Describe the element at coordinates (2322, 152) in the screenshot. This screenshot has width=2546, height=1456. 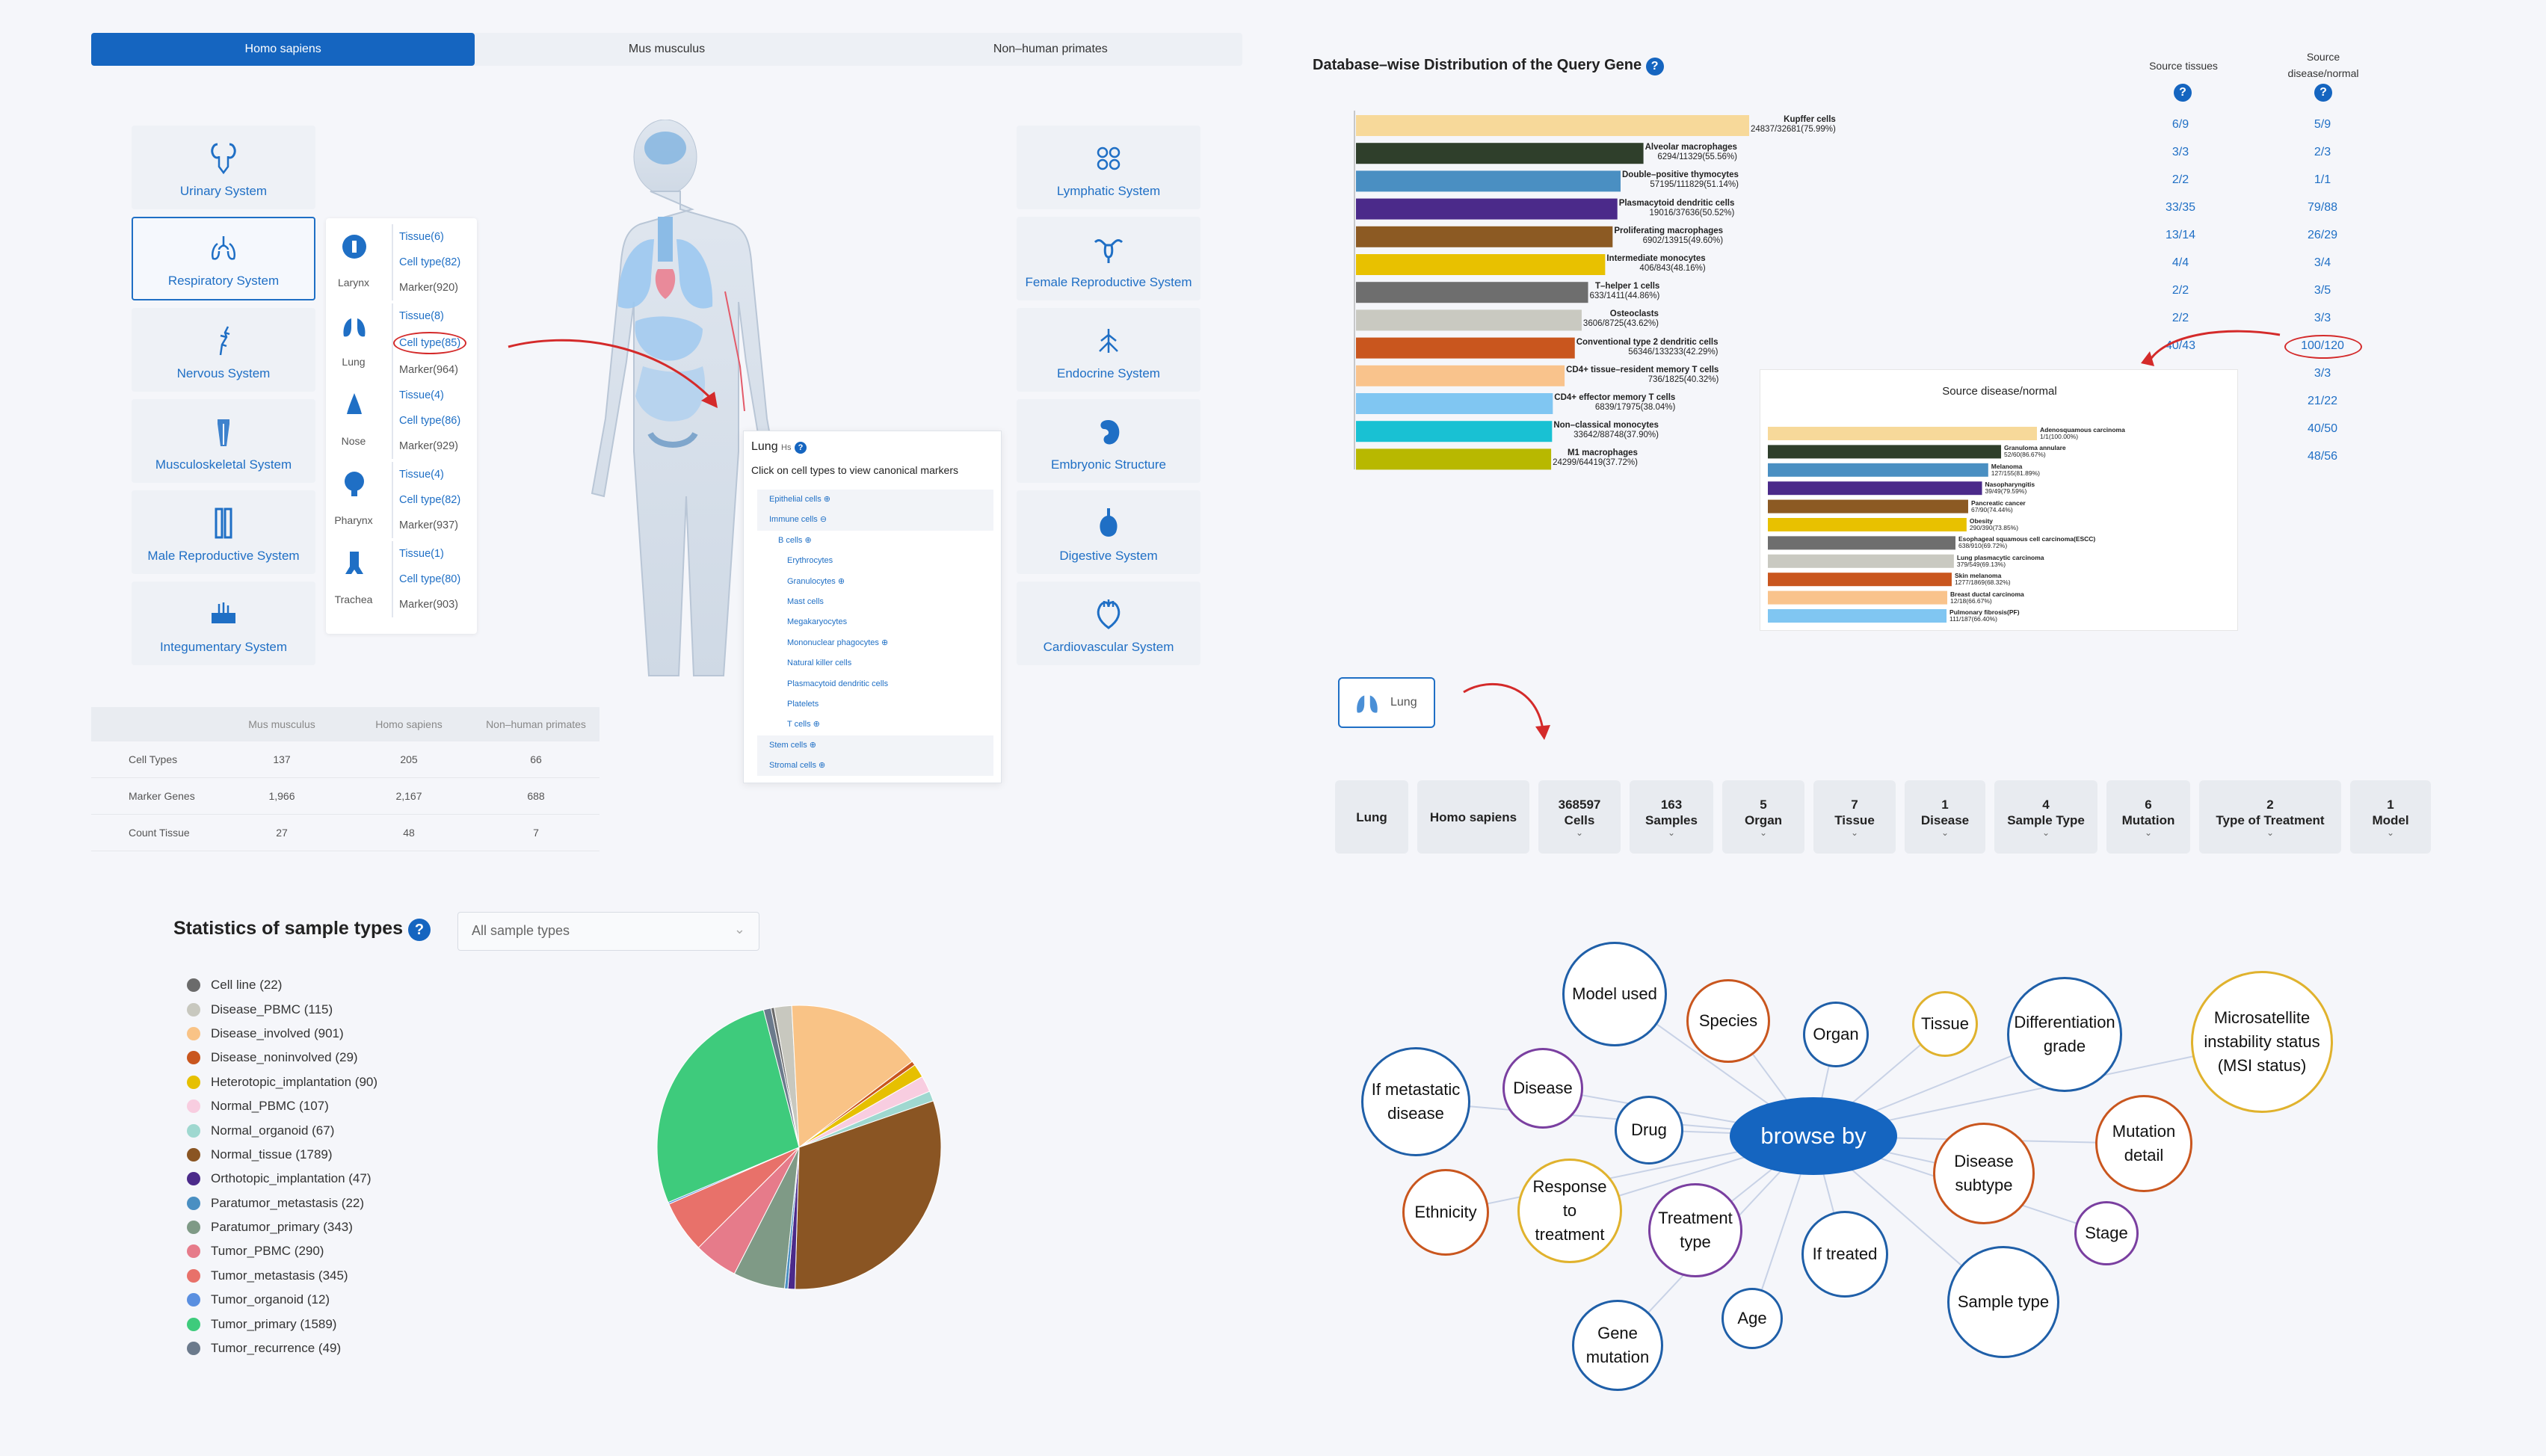
I see `source-disease-value: 2/3` at that location.